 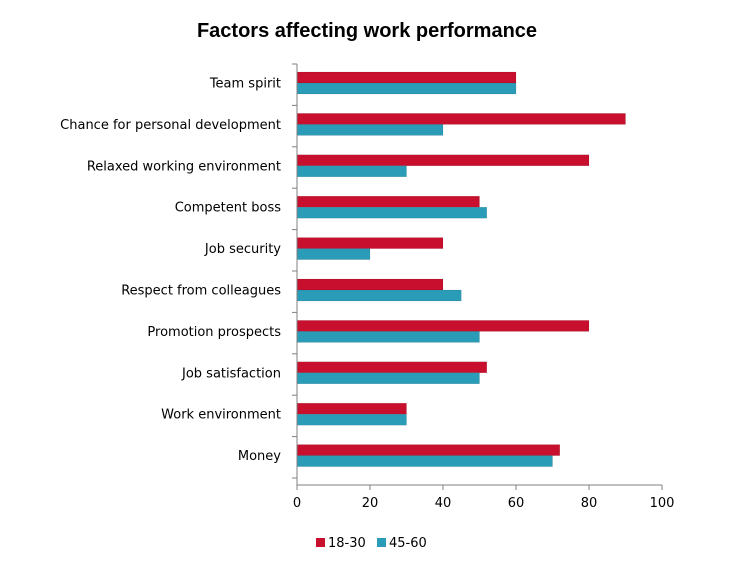 I want to click on category-label: Relaxed working environment, so click(x=184, y=166).